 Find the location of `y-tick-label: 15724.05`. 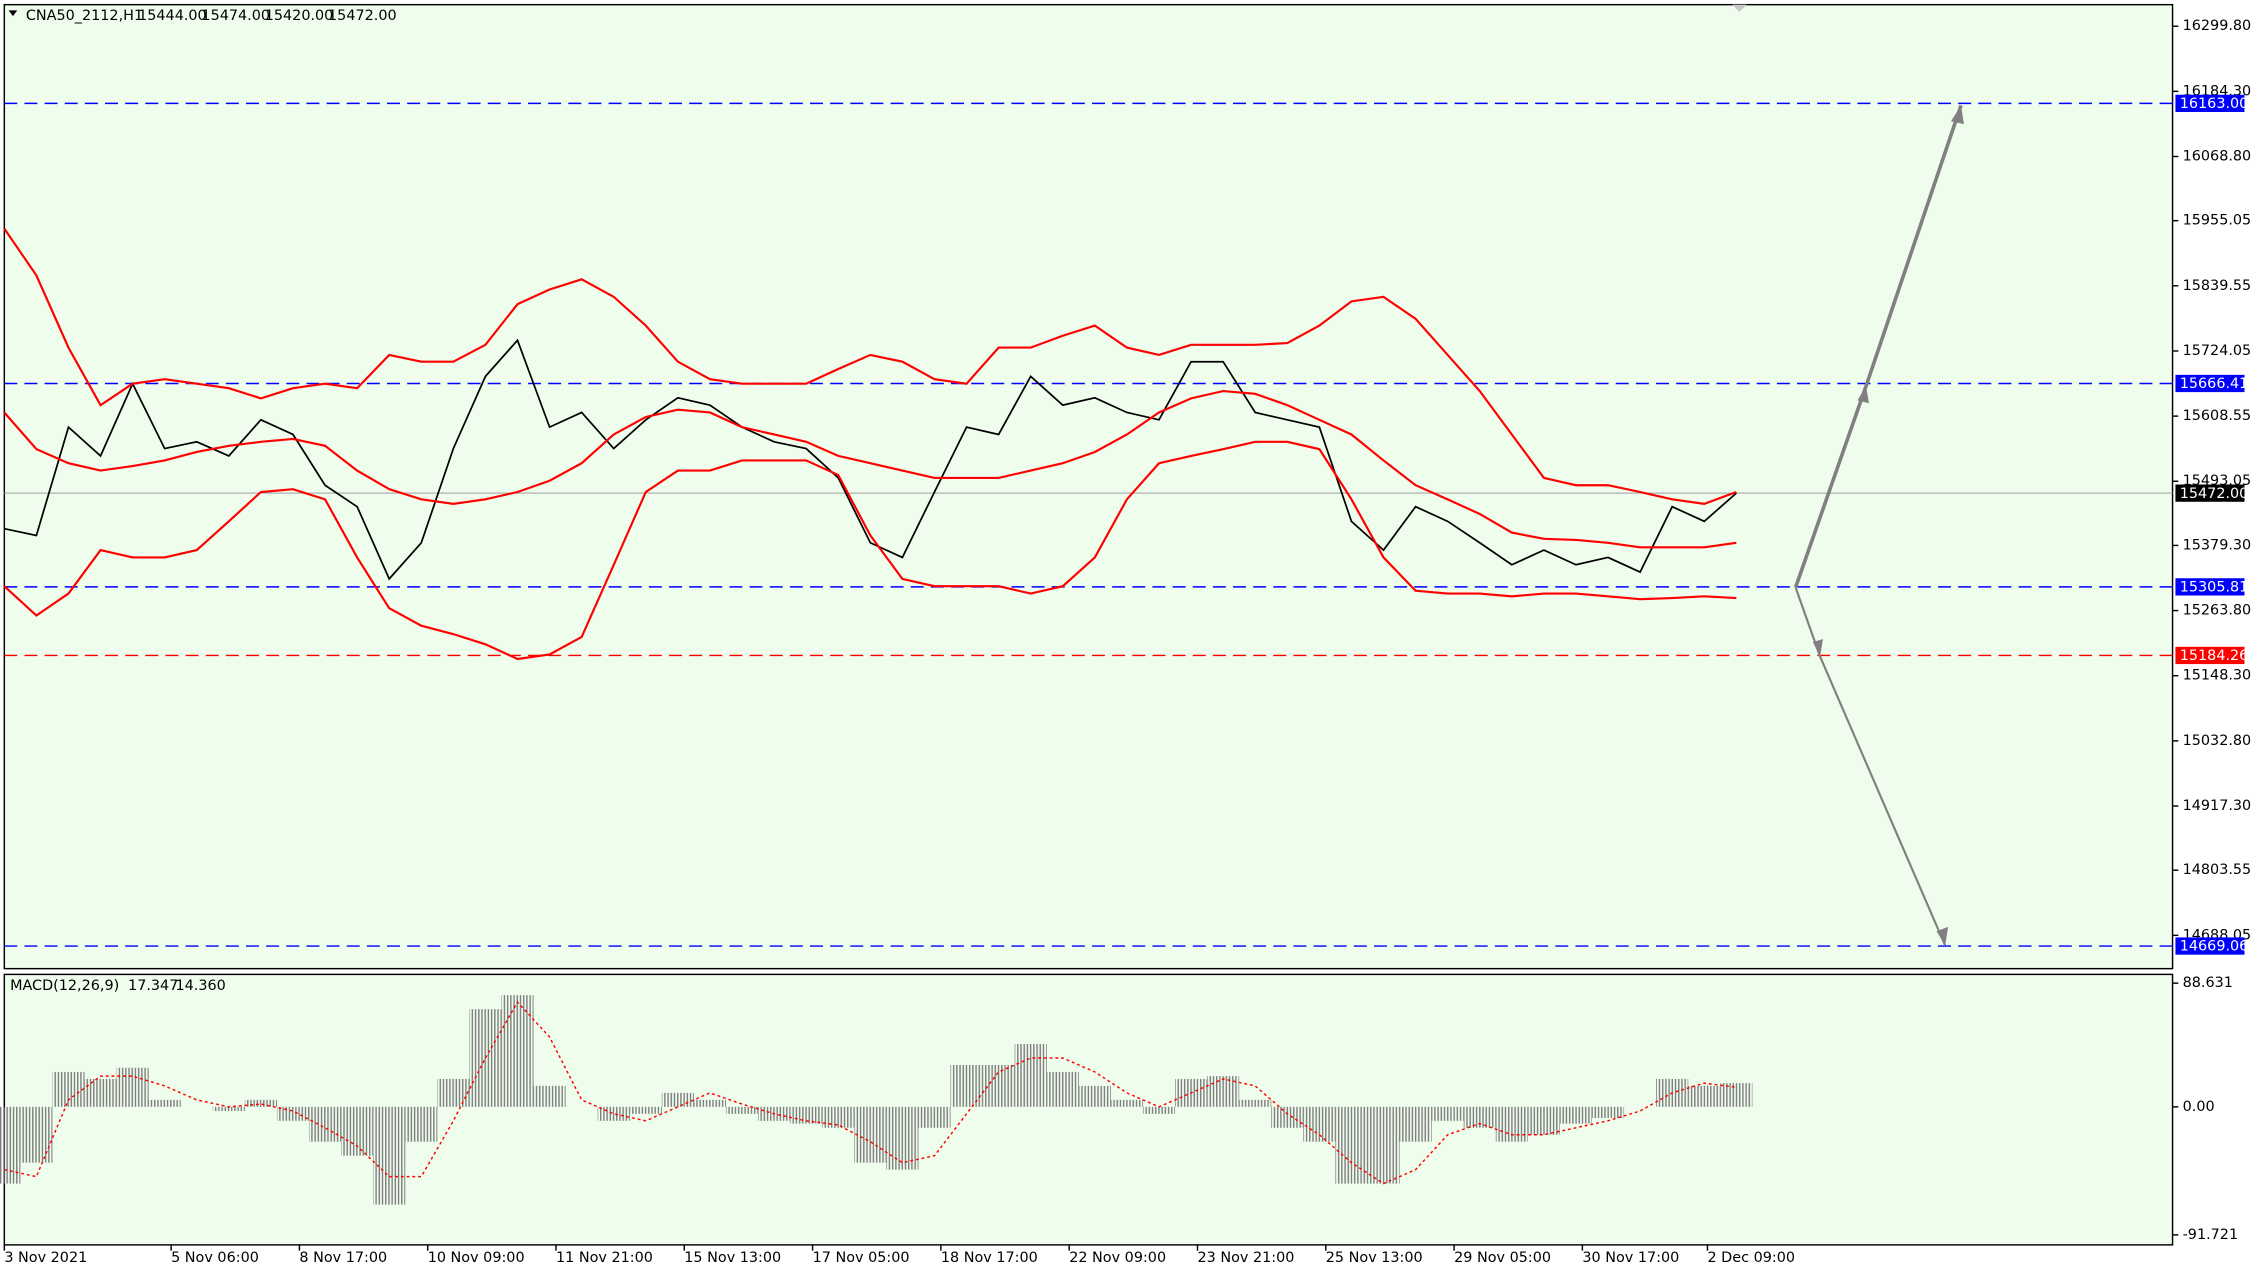

y-tick-label: 15724.05 is located at coordinates (2217, 351).